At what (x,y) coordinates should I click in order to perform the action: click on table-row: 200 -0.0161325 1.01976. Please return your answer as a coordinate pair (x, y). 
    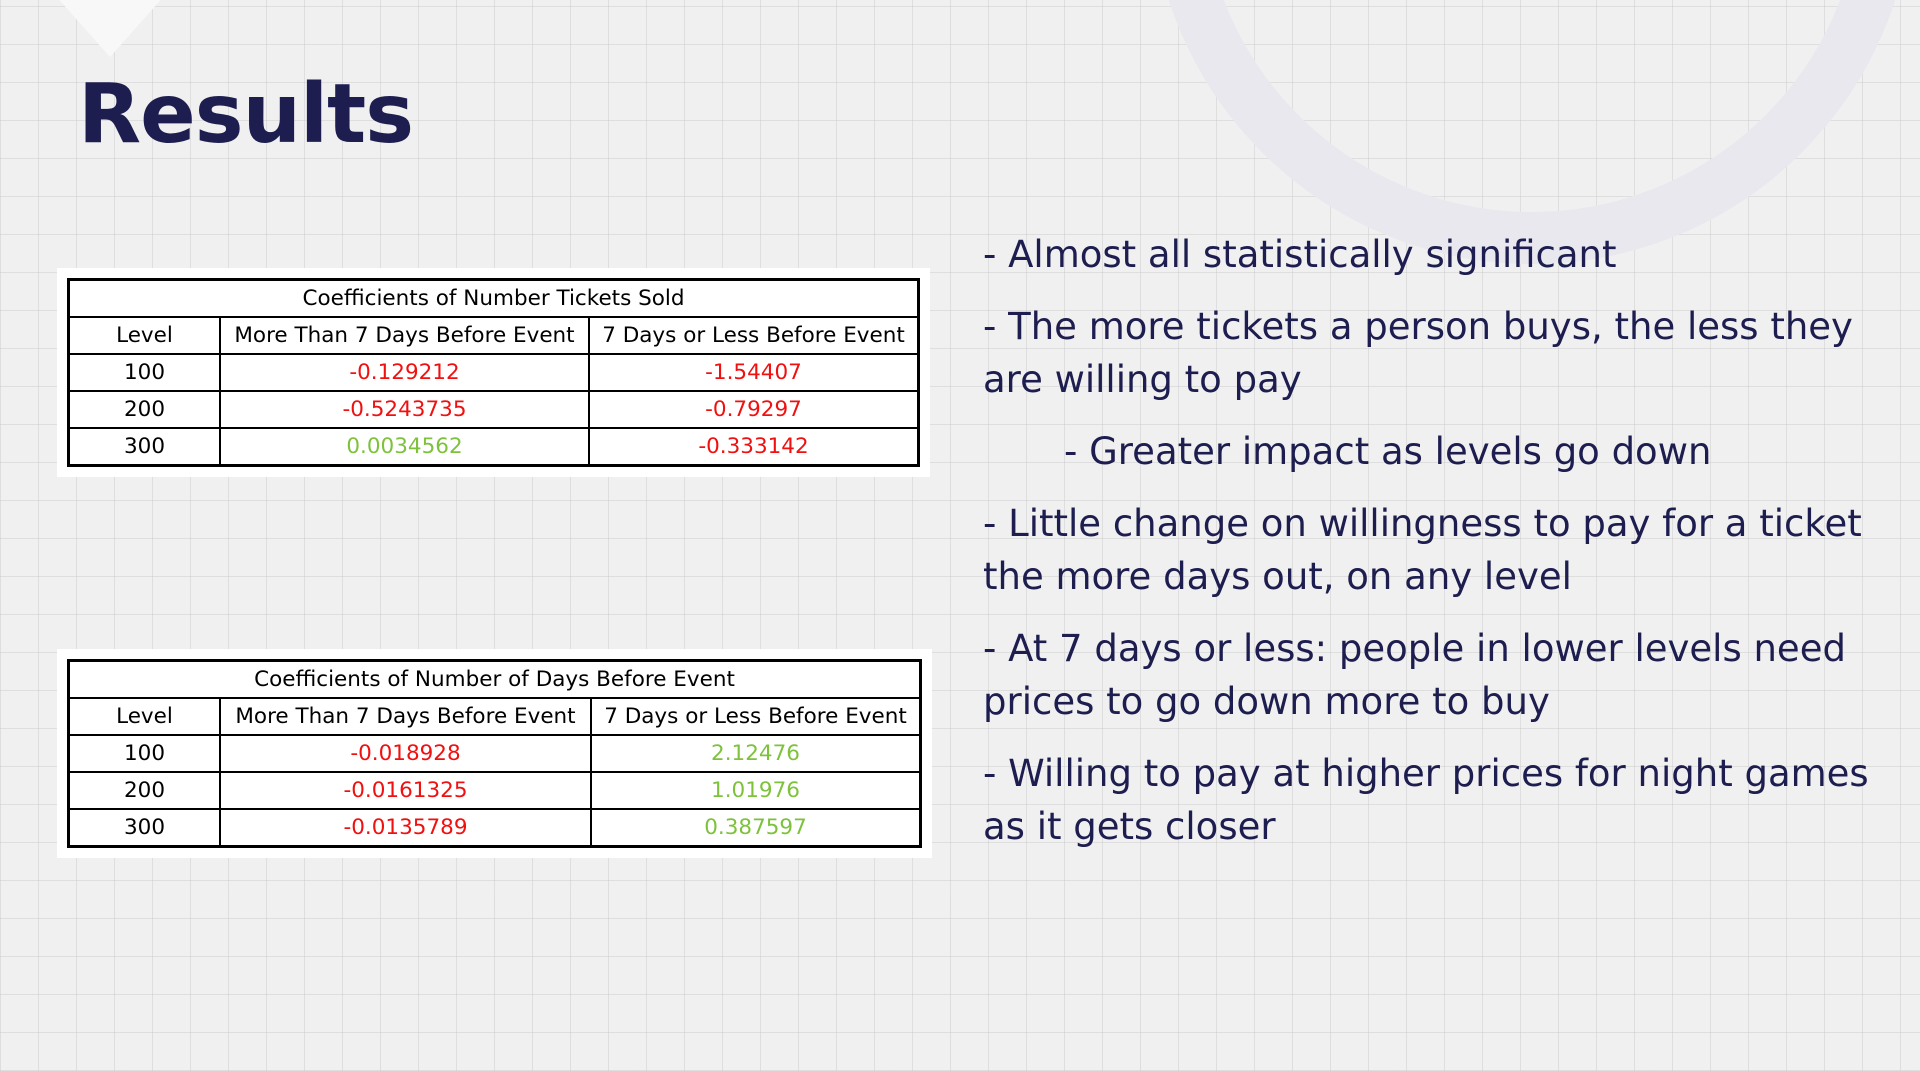
    Looking at the image, I should click on (494, 790).